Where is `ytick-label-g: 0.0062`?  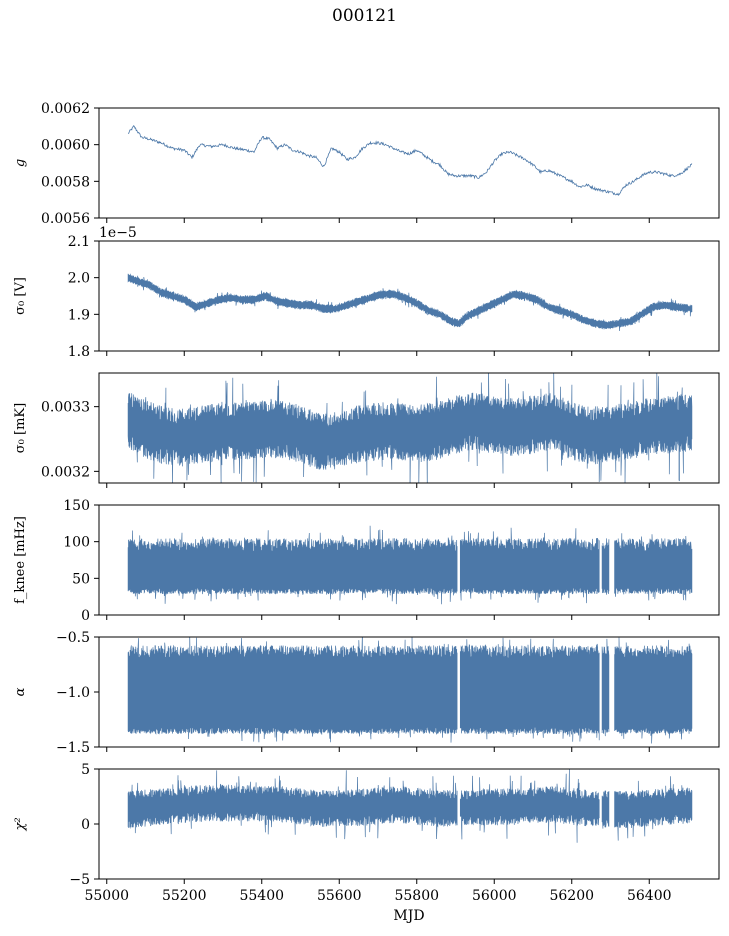 ytick-label-g: 0.0062 is located at coordinates (65, 109).